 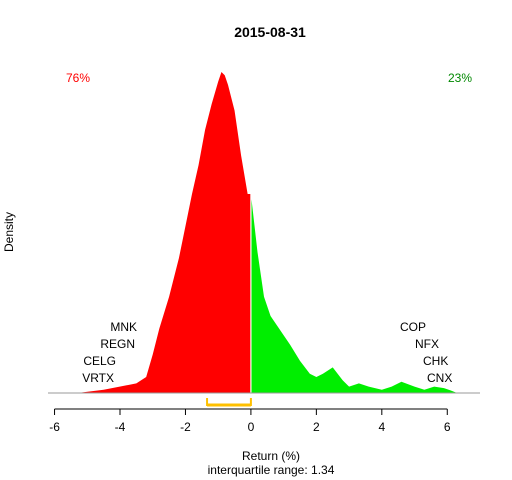 I want to click on iqr-label: interquartile range: 1.34, so click(x=271, y=470).